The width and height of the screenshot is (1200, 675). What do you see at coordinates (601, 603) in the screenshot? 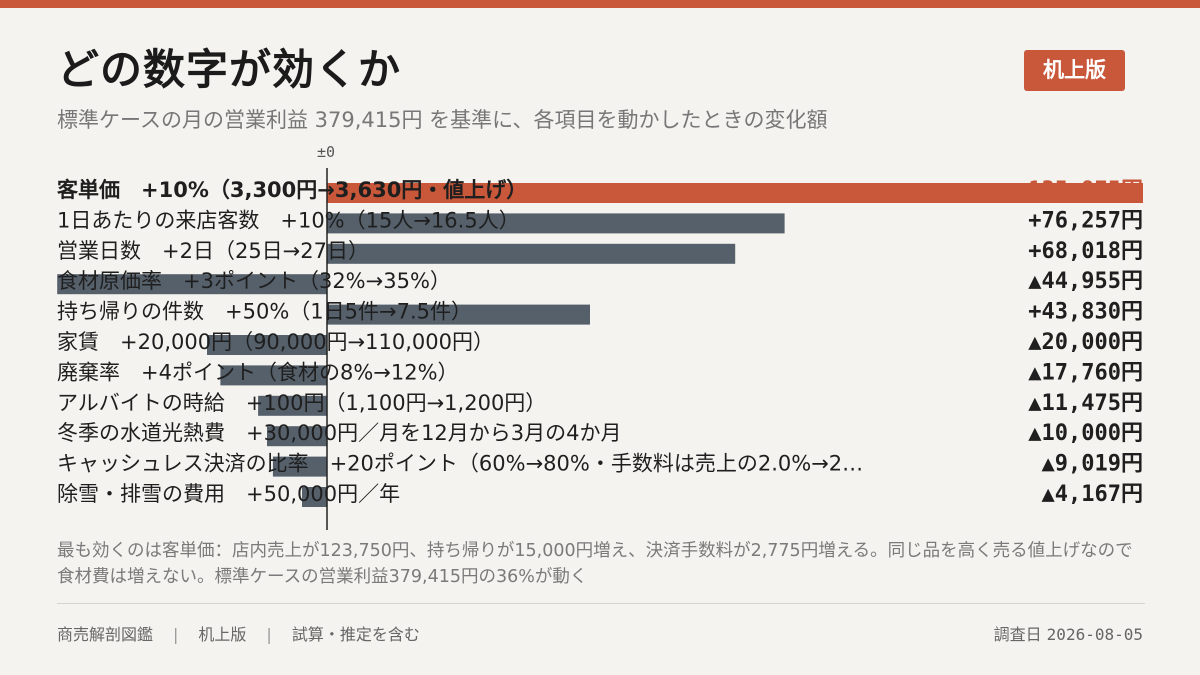
I see `footer-divider` at bounding box center [601, 603].